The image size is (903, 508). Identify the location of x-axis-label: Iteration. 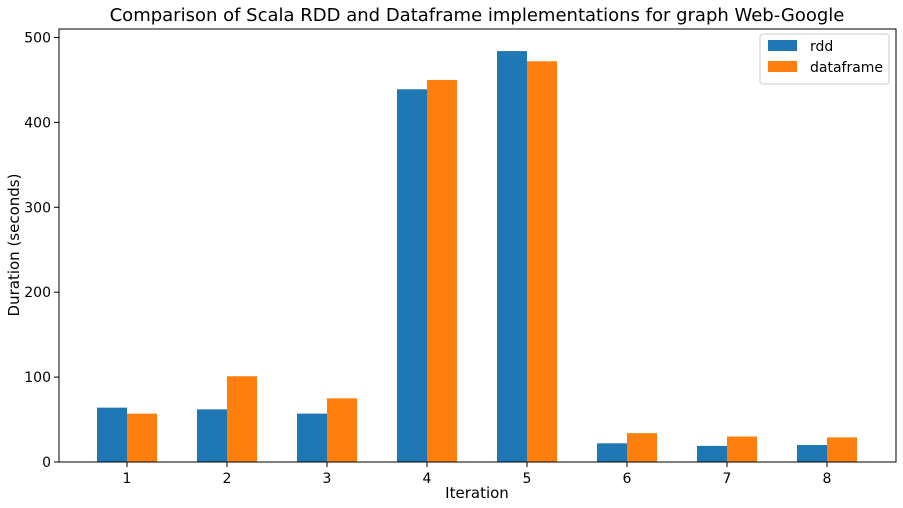
(477, 493).